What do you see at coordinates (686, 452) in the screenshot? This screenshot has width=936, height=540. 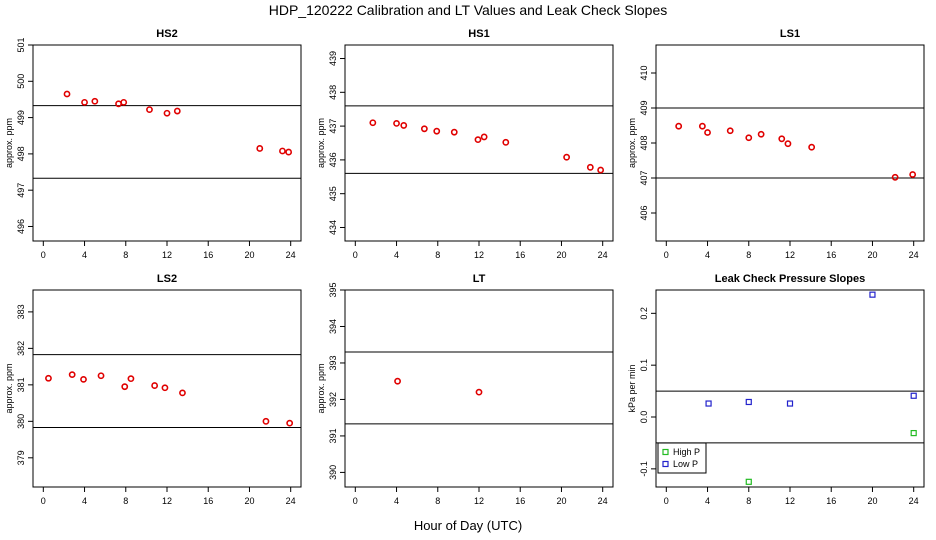 I see `legend-label: High P` at bounding box center [686, 452].